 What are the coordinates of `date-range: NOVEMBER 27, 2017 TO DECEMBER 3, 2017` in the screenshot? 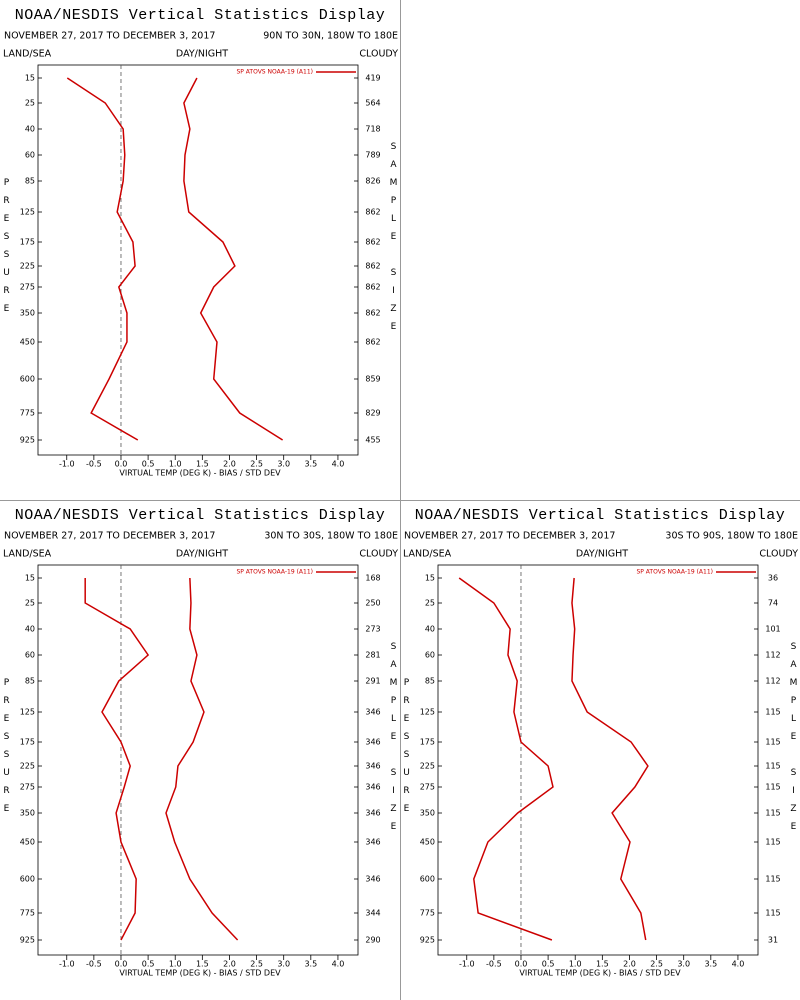 It's located at (109, 36).